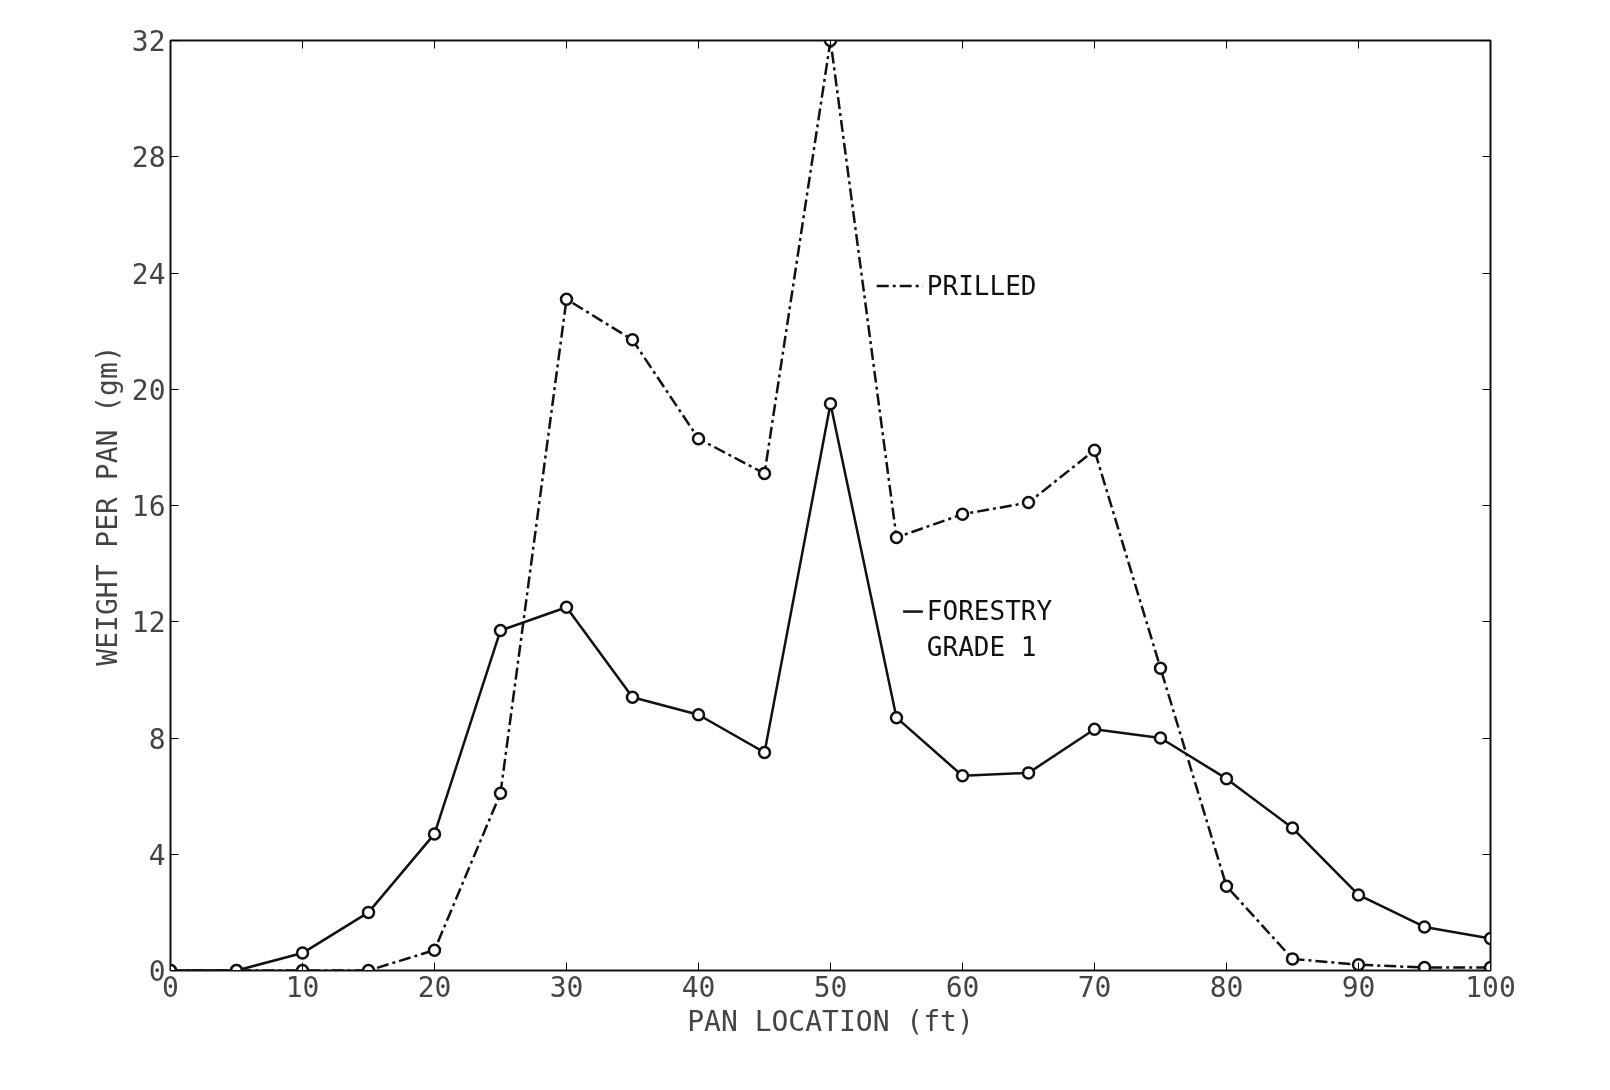  Describe the element at coordinates (148, 41) in the screenshot. I see `y-tick-label: 32` at that location.